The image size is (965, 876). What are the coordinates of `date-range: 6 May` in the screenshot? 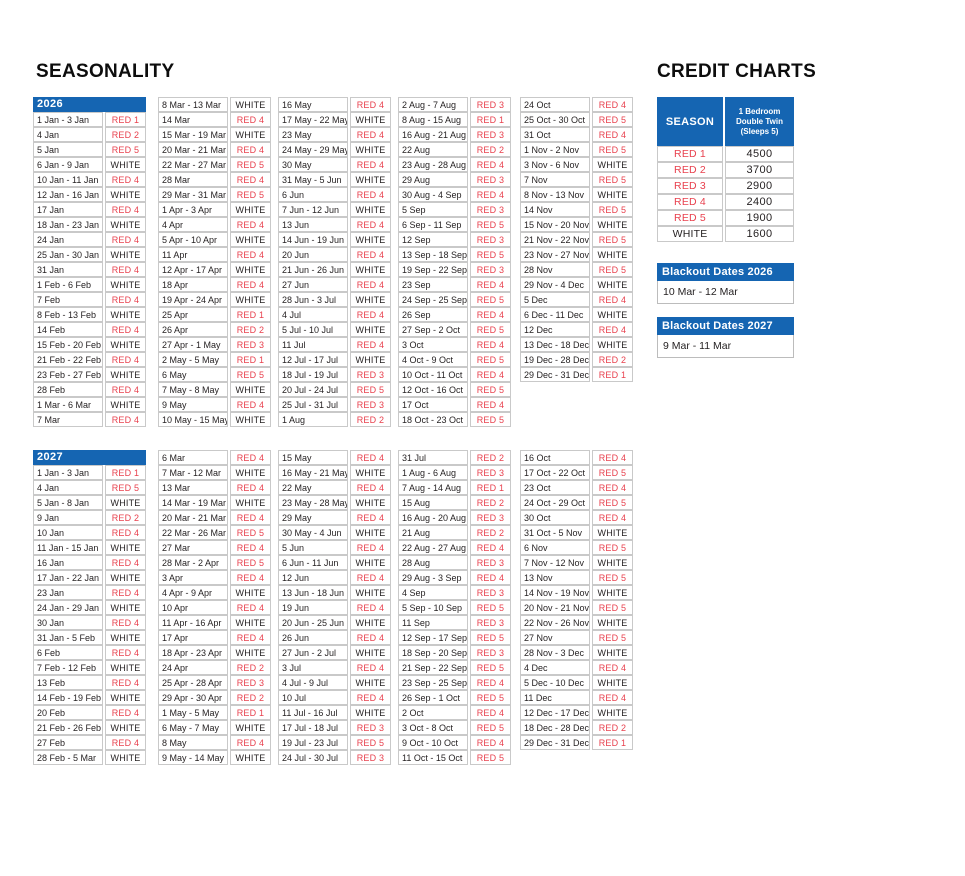 It's located at (193, 374).